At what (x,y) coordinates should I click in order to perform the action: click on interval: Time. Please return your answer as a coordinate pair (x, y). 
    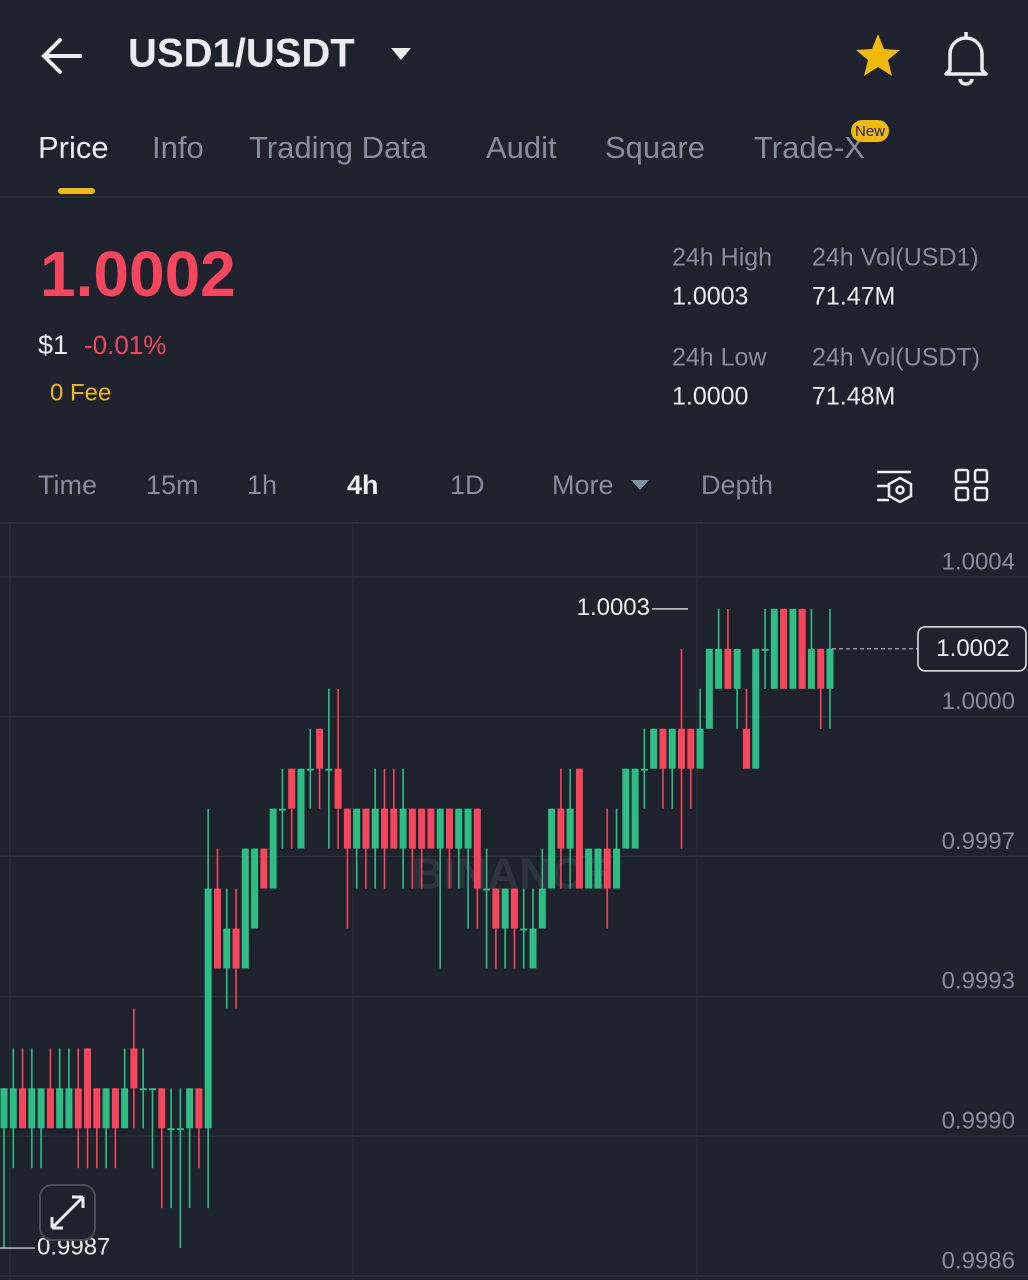
    Looking at the image, I should click on (67, 485).